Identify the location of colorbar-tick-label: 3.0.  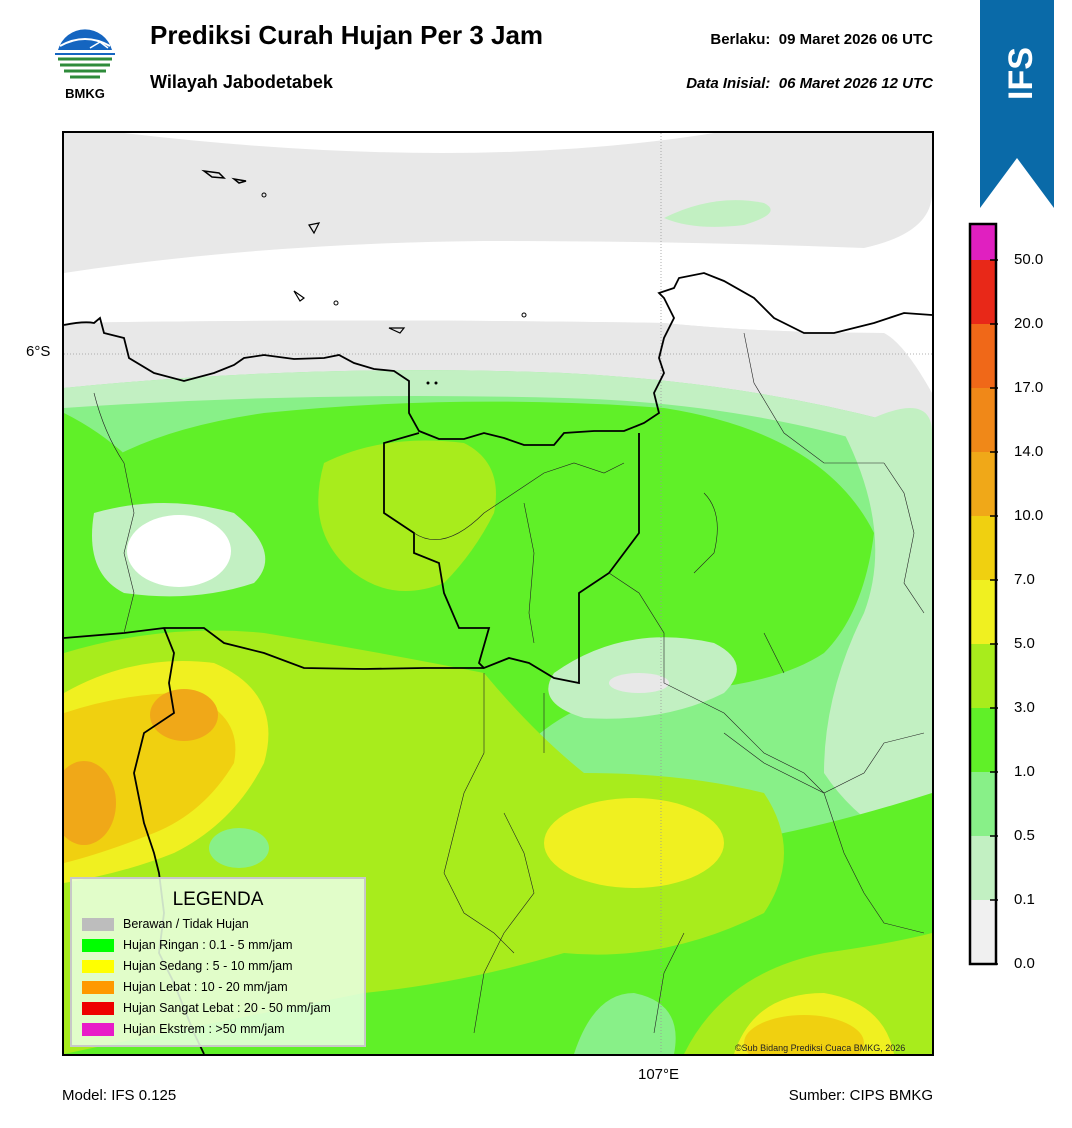
(1024, 707).